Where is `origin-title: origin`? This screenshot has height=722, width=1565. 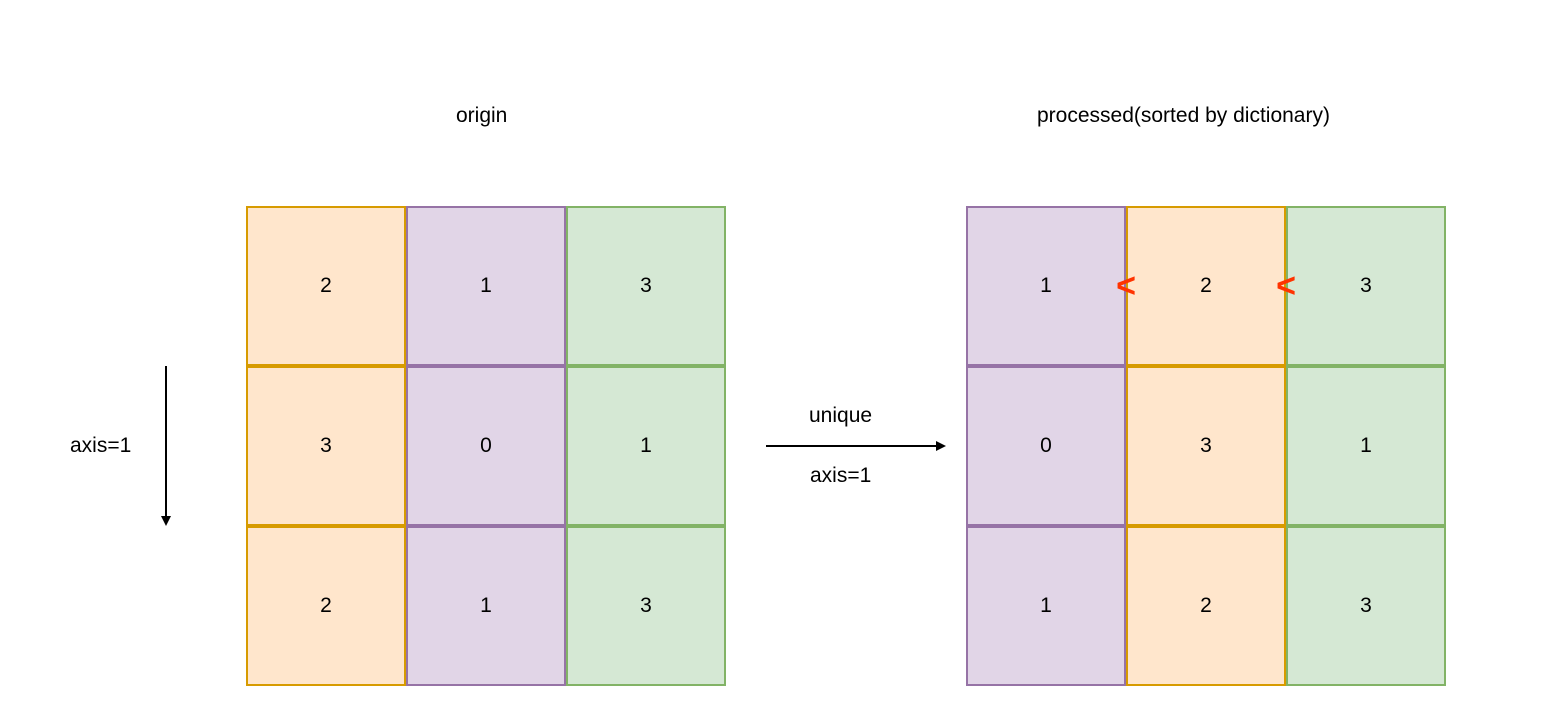 origin-title: origin is located at coordinates (482, 115).